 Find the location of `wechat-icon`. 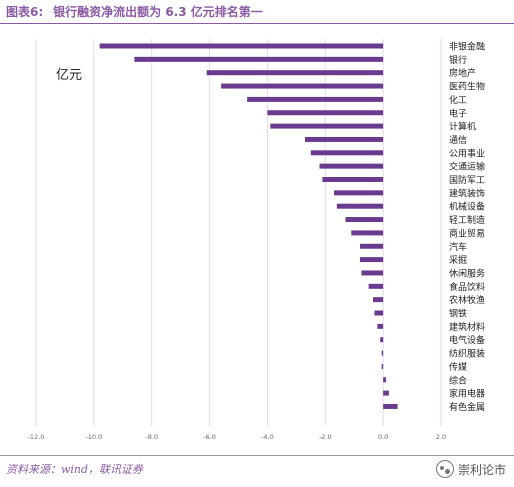

wechat-icon is located at coordinates (444, 469).